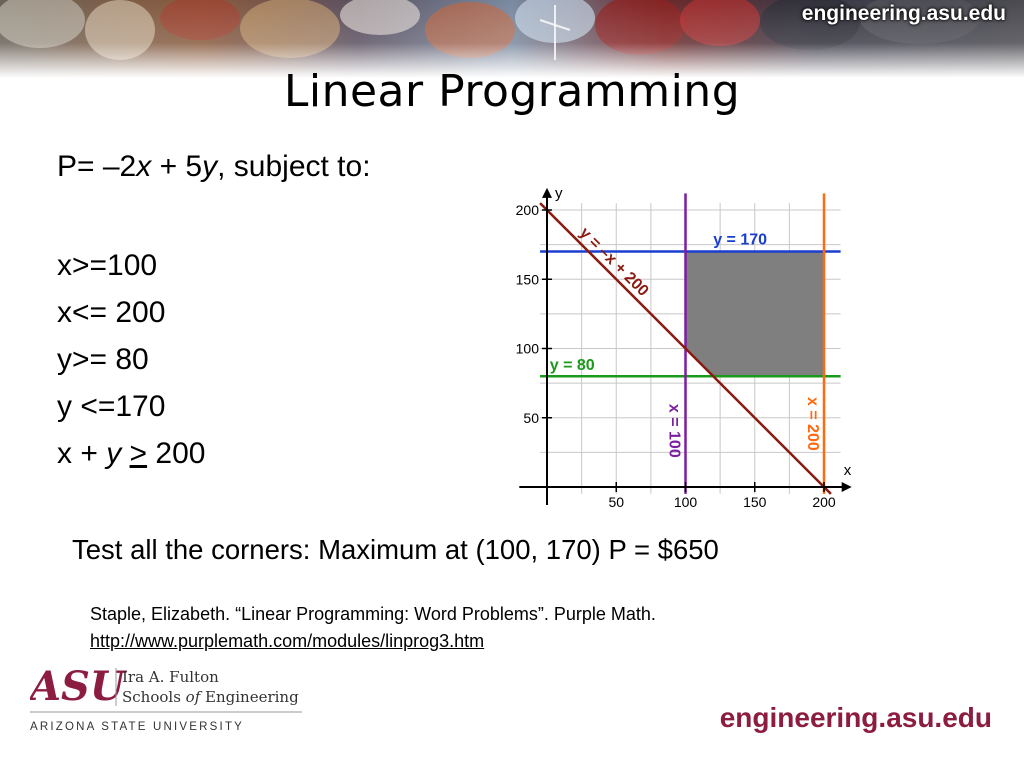 This screenshot has height=768, width=1024. What do you see at coordinates (210, 166) in the screenshot?
I see `objective-var-y: y` at bounding box center [210, 166].